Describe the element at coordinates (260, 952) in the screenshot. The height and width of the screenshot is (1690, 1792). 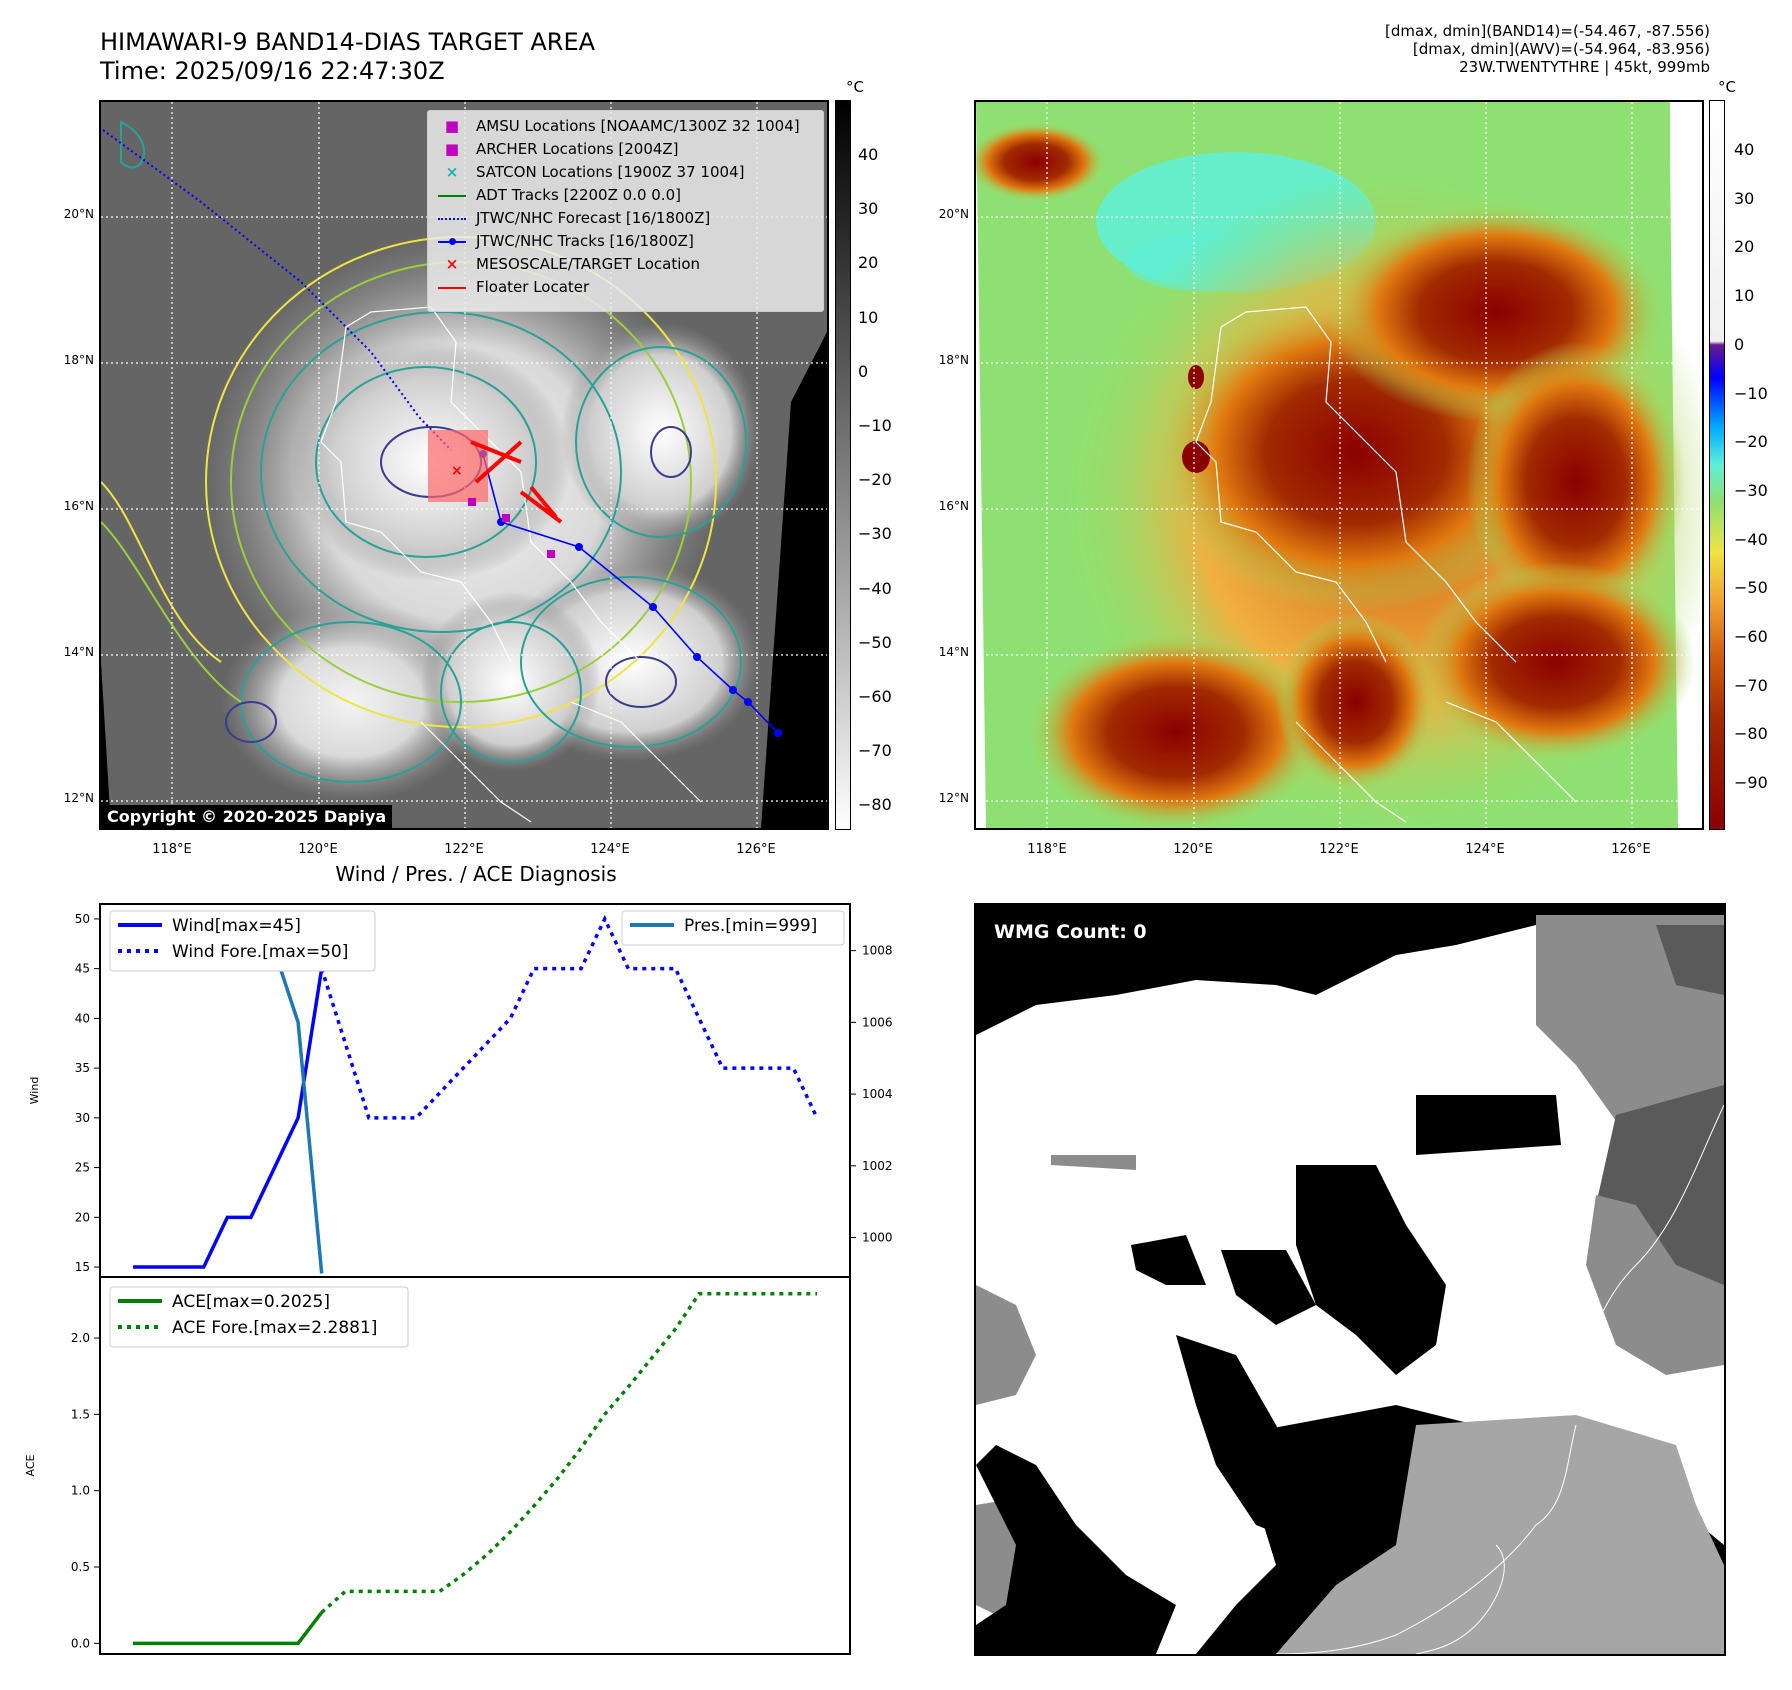
I see `legend-text: Wind Fore.[max=50]` at that location.